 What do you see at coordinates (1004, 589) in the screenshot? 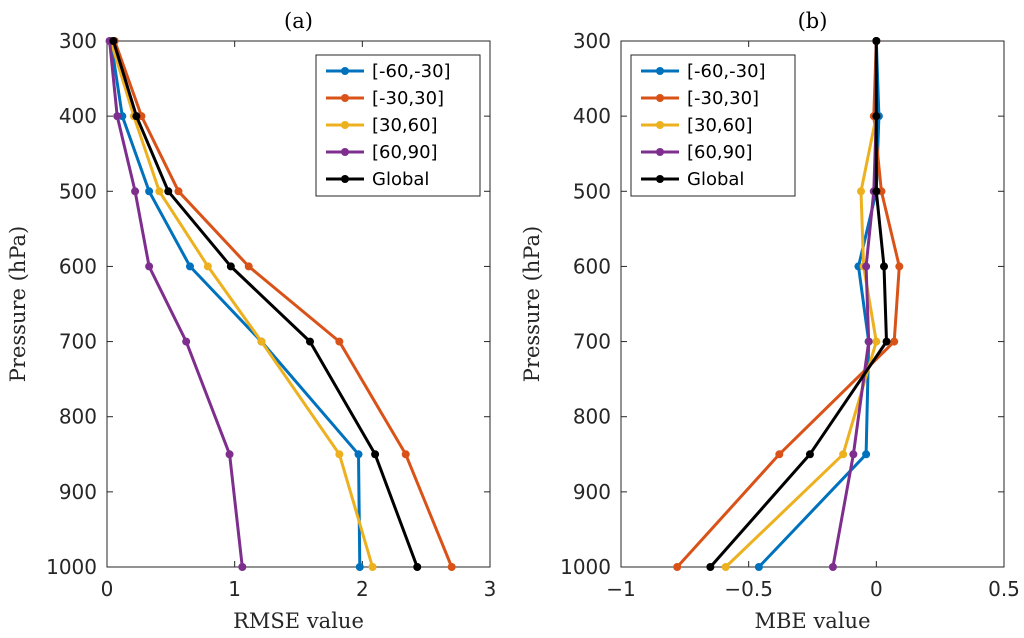
I see `x-tick-label: 0.5` at bounding box center [1004, 589].